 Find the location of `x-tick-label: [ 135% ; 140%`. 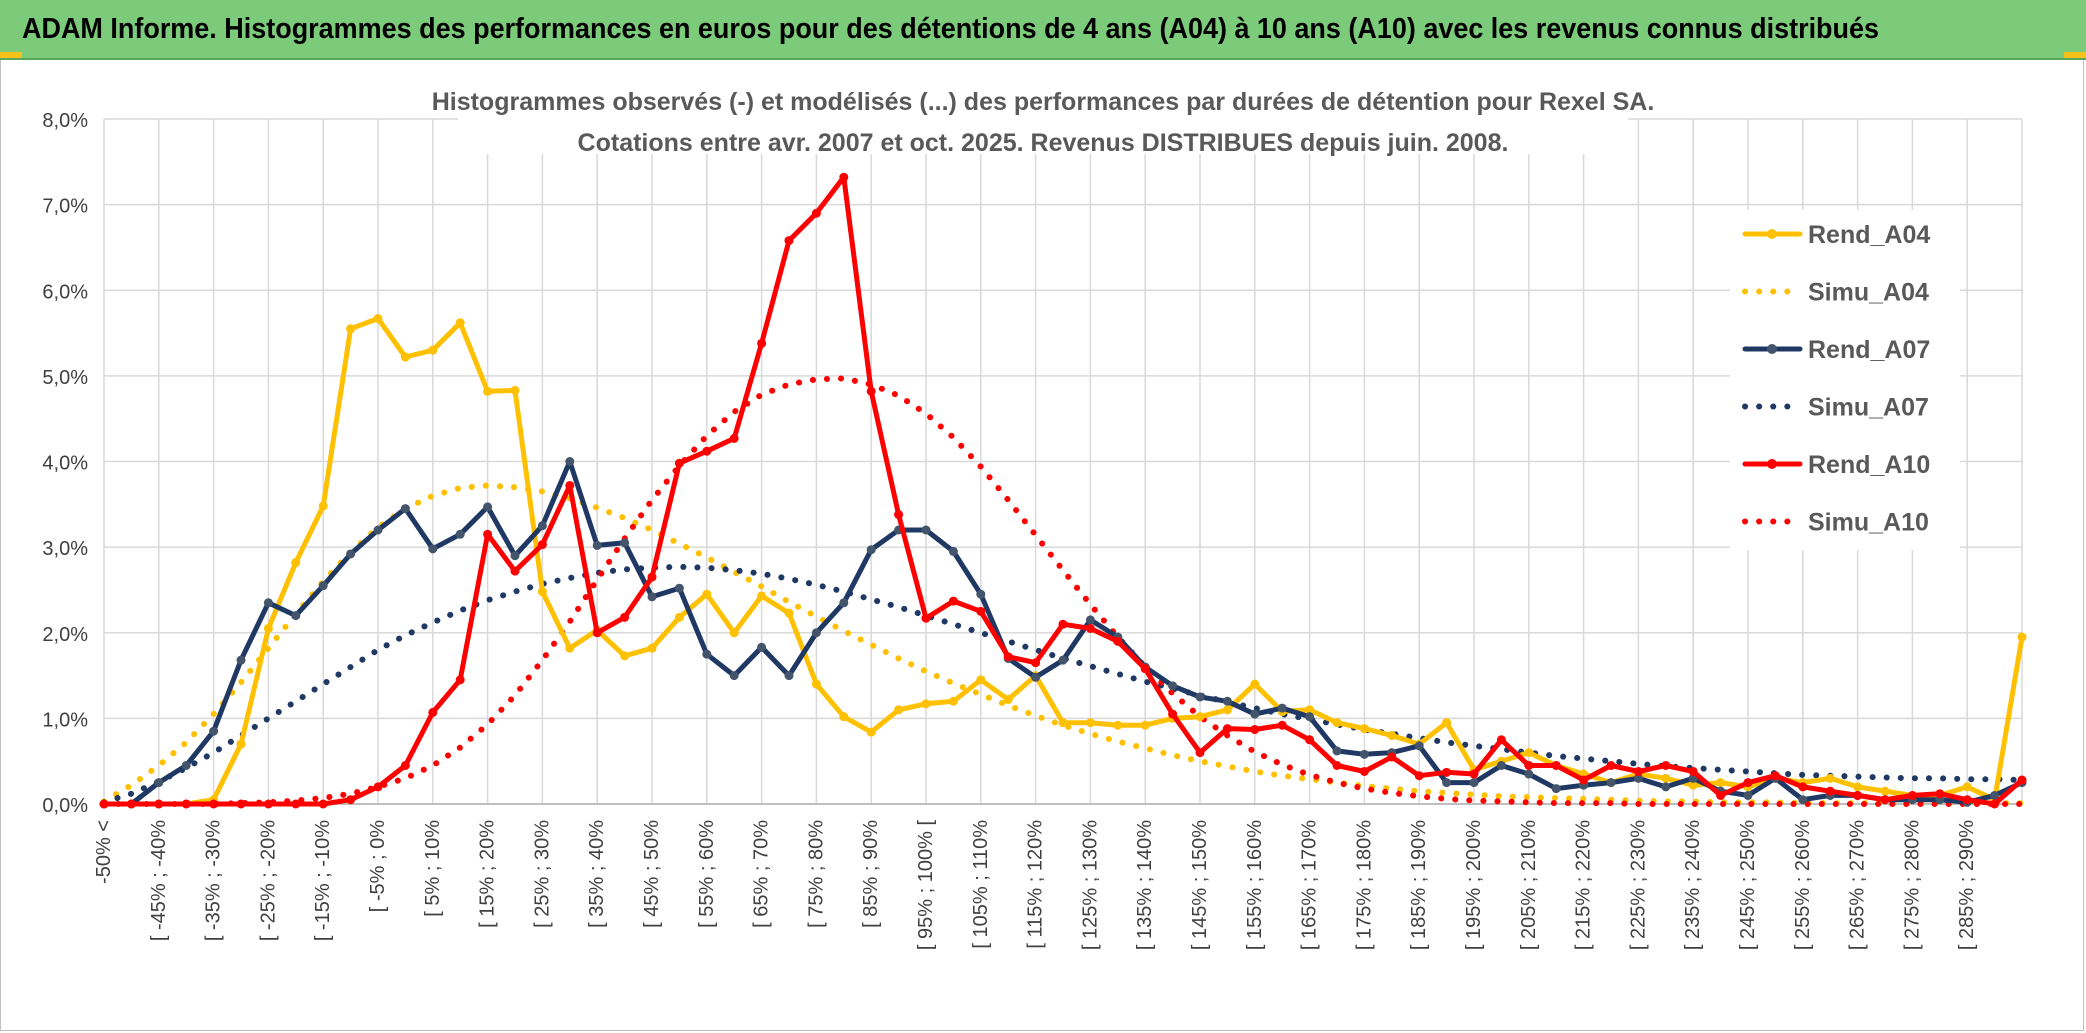

x-tick-label: [ 135% ; 140% is located at coordinates (1145, 885).